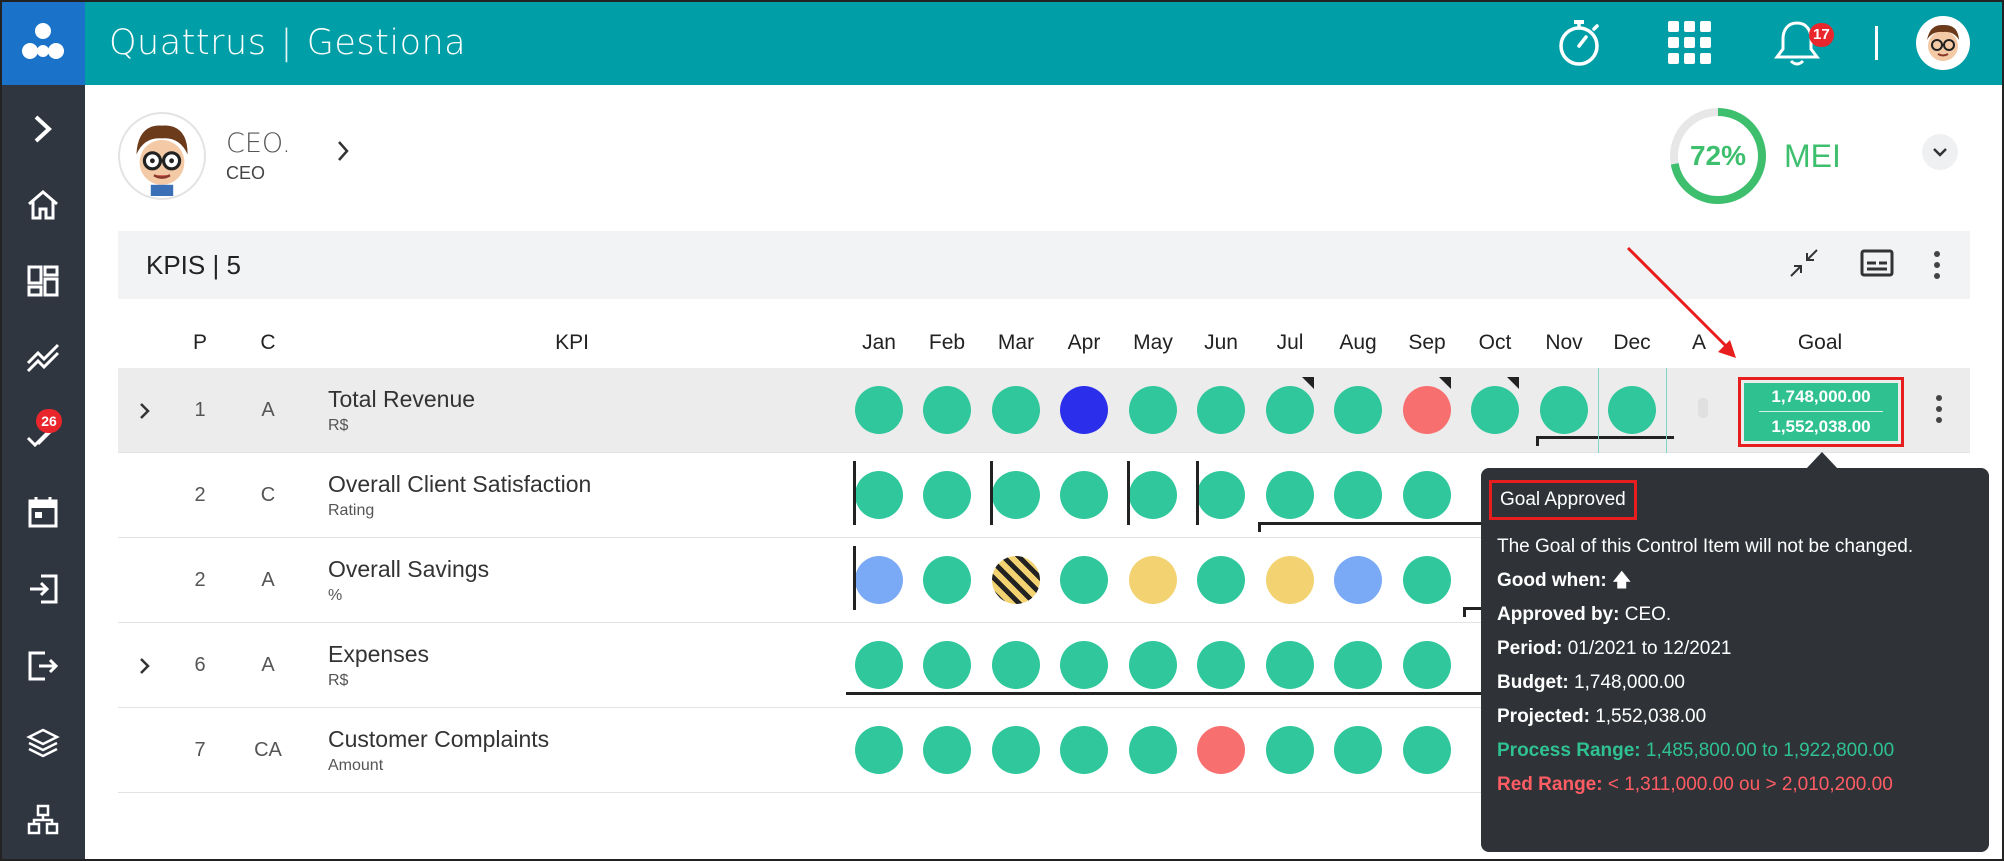  What do you see at coordinates (1877, 265) in the screenshot?
I see `subtitles-button` at bounding box center [1877, 265].